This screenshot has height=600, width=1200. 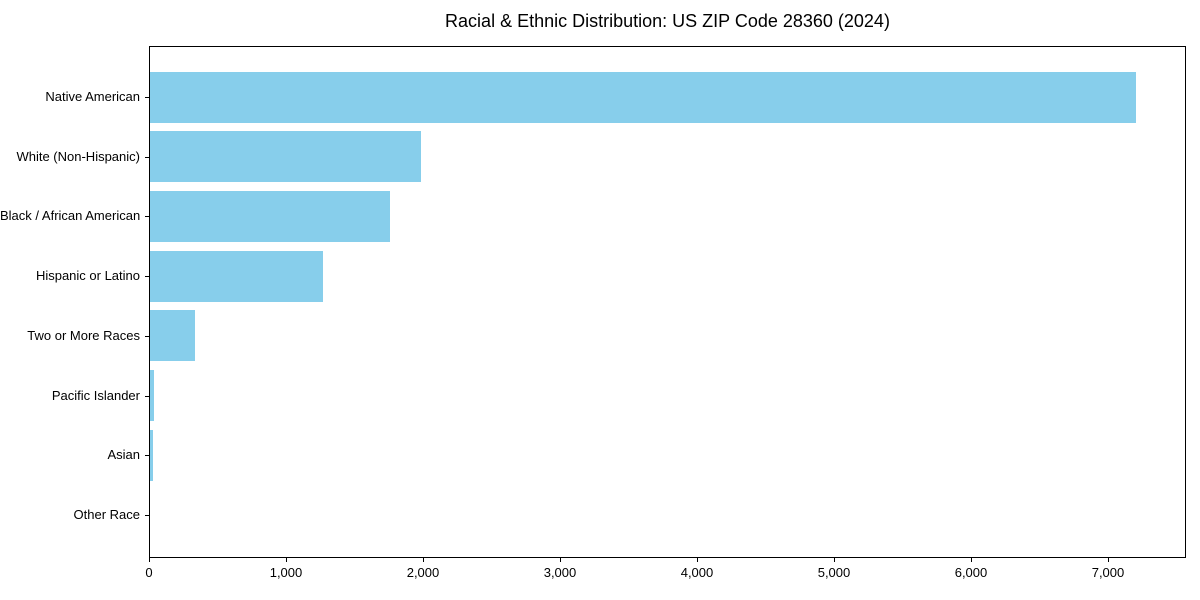 I want to click on y-tick-label: Pacific Islander, so click(x=95, y=395).